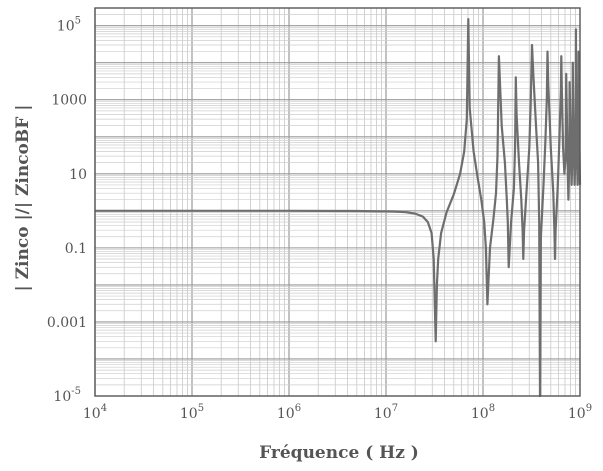 Image resolution: width=603 pixels, height=471 pixels. I want to click on x-tick-label: 10⁸, so click(483, 412).